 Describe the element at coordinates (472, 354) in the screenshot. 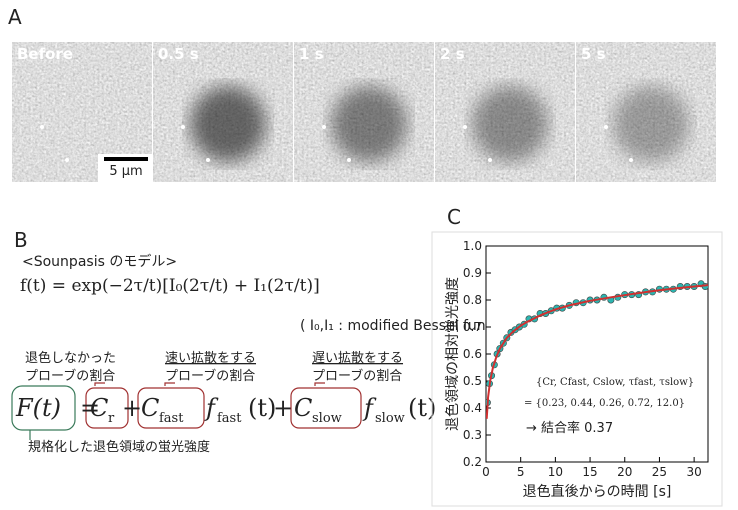

I see `y-tick-label: 0.6` at that location.